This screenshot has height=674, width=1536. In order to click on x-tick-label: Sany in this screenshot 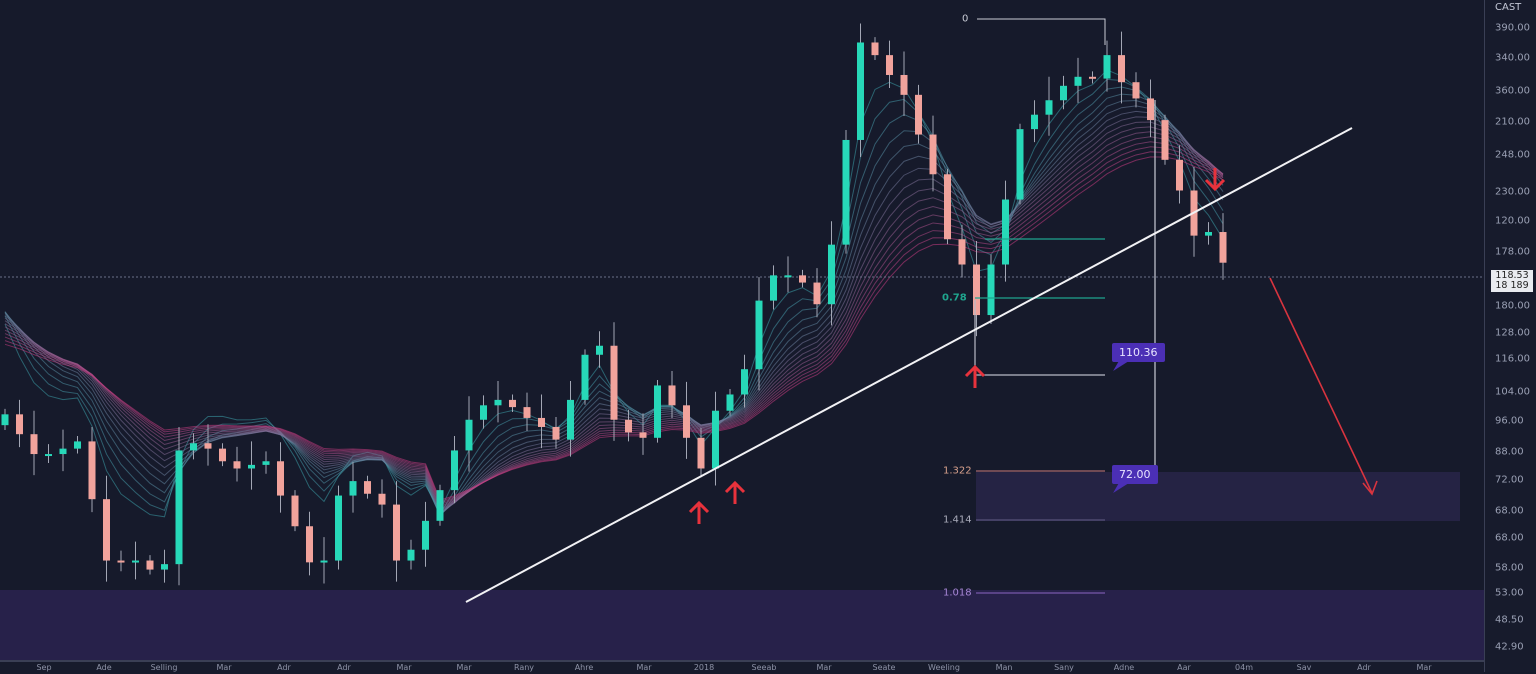, I will do `click(1064, 667)`.